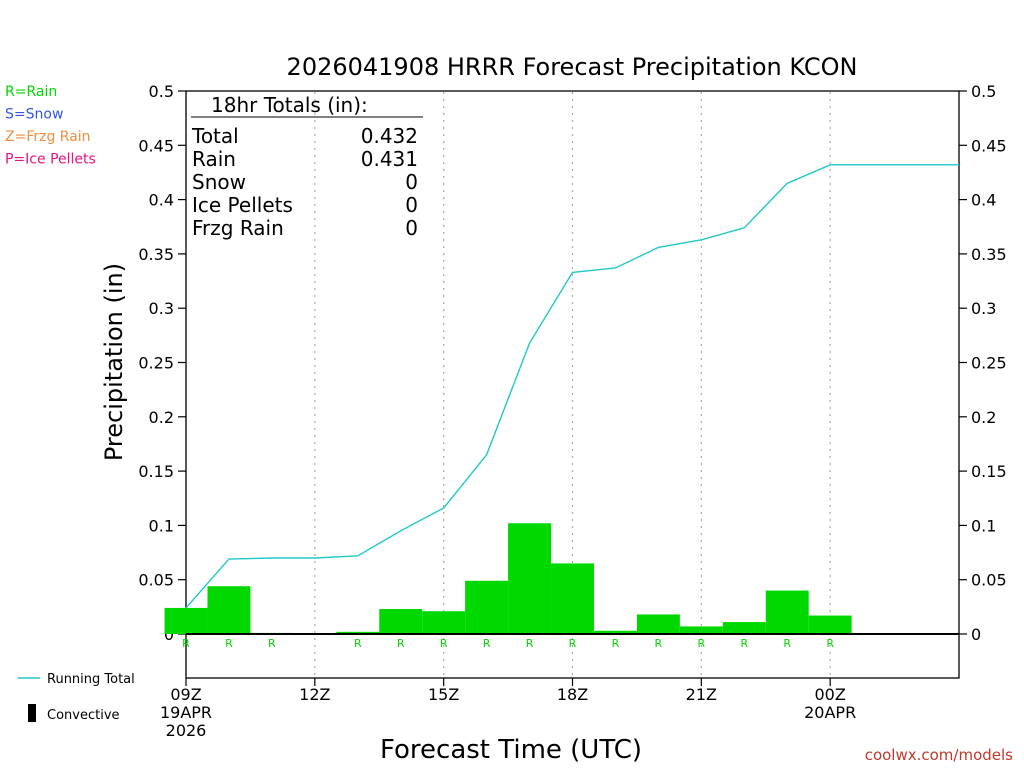 This screenshot has height=768, width=1024. I want to click on y-axis-right: 0 0.05 0.1 0.15 0.2 0.25 0.3 0.35 0.4 0.45 0.5, so click(983, 363).